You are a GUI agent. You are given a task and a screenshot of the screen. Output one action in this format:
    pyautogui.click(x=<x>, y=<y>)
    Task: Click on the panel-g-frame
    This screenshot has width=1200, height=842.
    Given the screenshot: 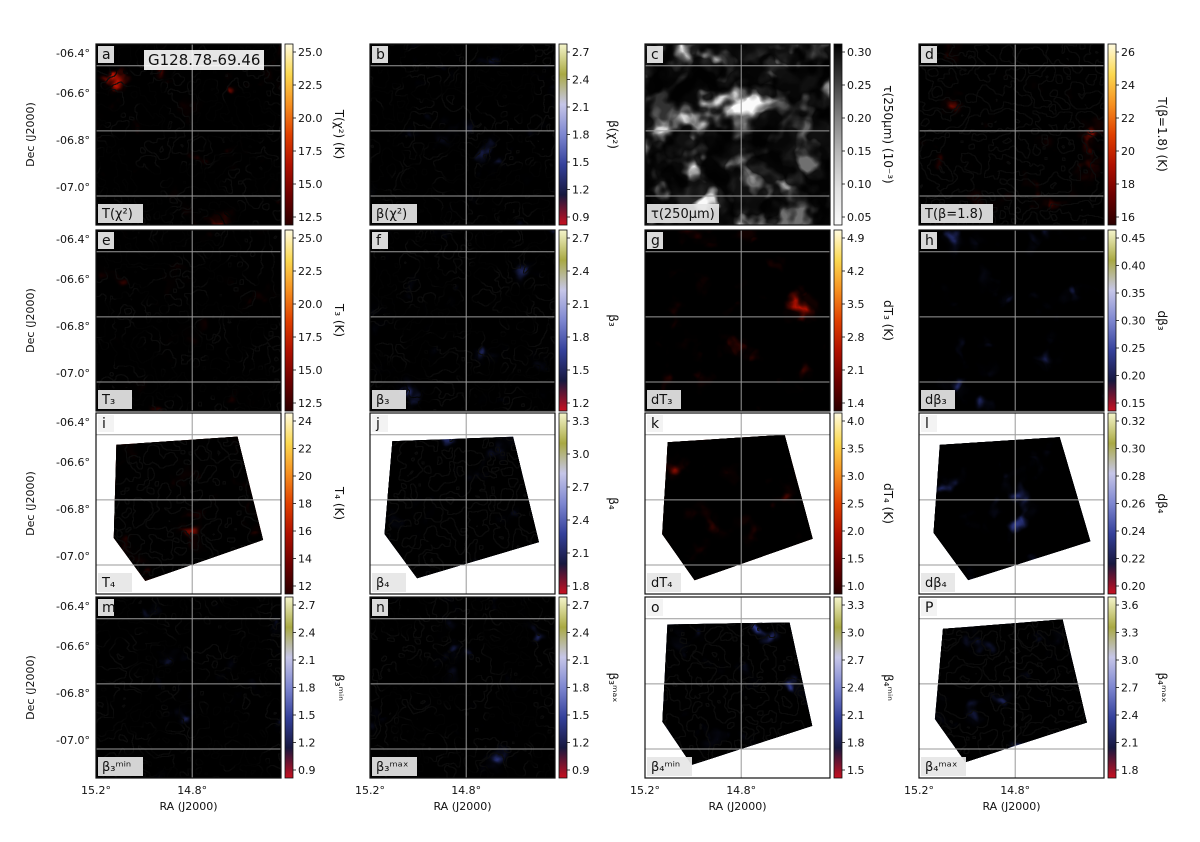 What is the action you would take?
    pyautogui.click(x=737, y=320)
    